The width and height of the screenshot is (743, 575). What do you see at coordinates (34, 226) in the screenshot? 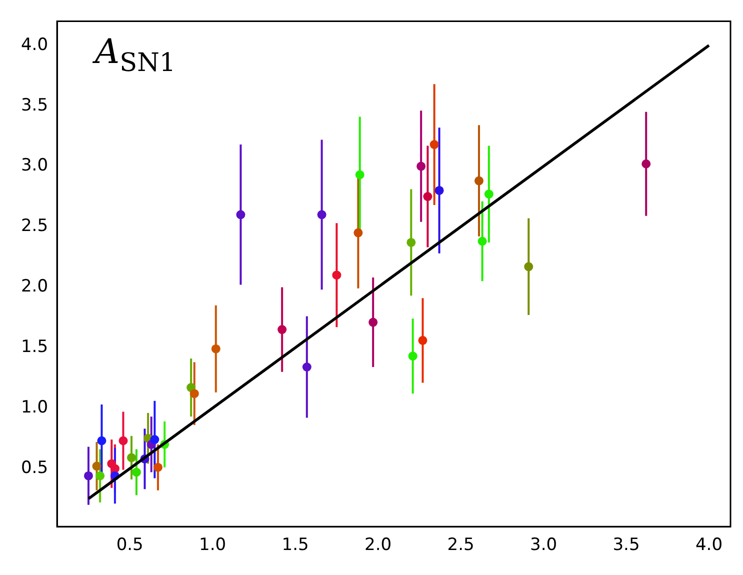
I see `y-tick-label: 2.5` at bounding box center [34, 226].